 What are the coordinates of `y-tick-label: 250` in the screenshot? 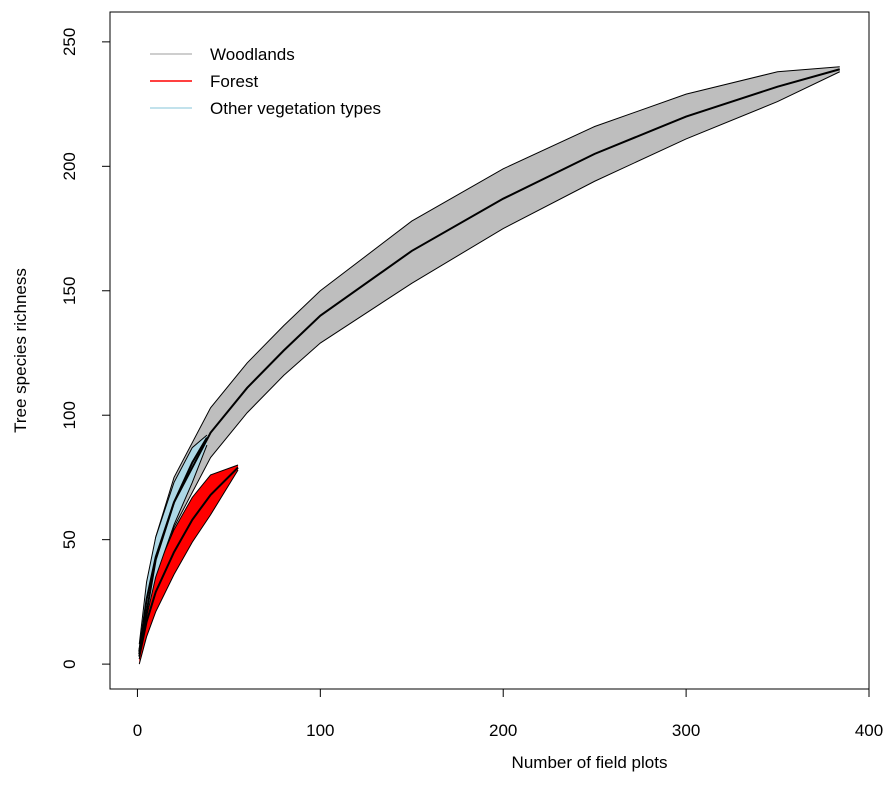 It's located at (69, 42).